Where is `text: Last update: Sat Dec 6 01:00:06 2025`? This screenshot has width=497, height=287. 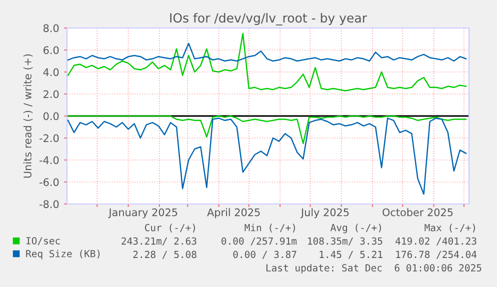
text: Last update: Sat Dec 6 01:00:06 2025 is located at coordinates (374, 269).